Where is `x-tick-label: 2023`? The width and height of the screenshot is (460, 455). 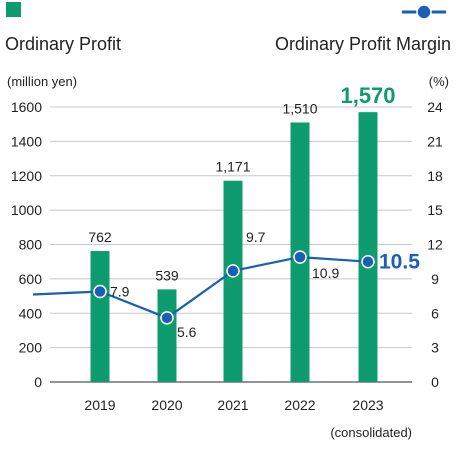
x-tick-label: 2023 is located at coordinates (367, 405).